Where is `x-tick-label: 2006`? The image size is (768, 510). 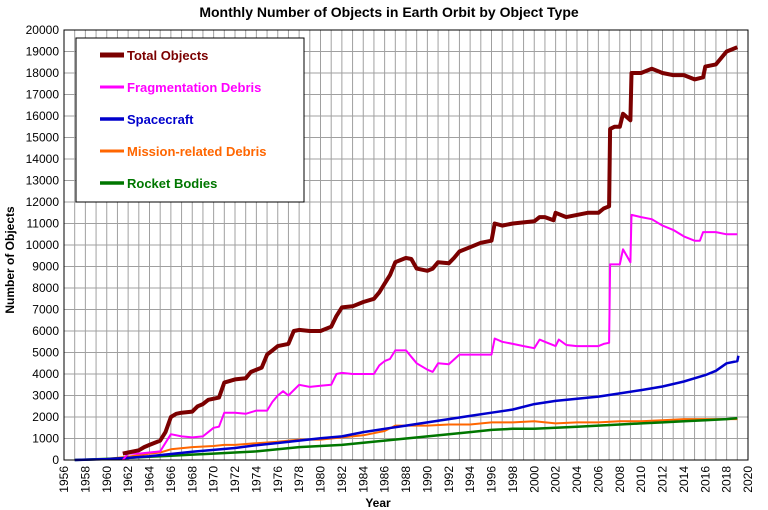 x-tick-label: 2006 is located at coordinates (598, 479).